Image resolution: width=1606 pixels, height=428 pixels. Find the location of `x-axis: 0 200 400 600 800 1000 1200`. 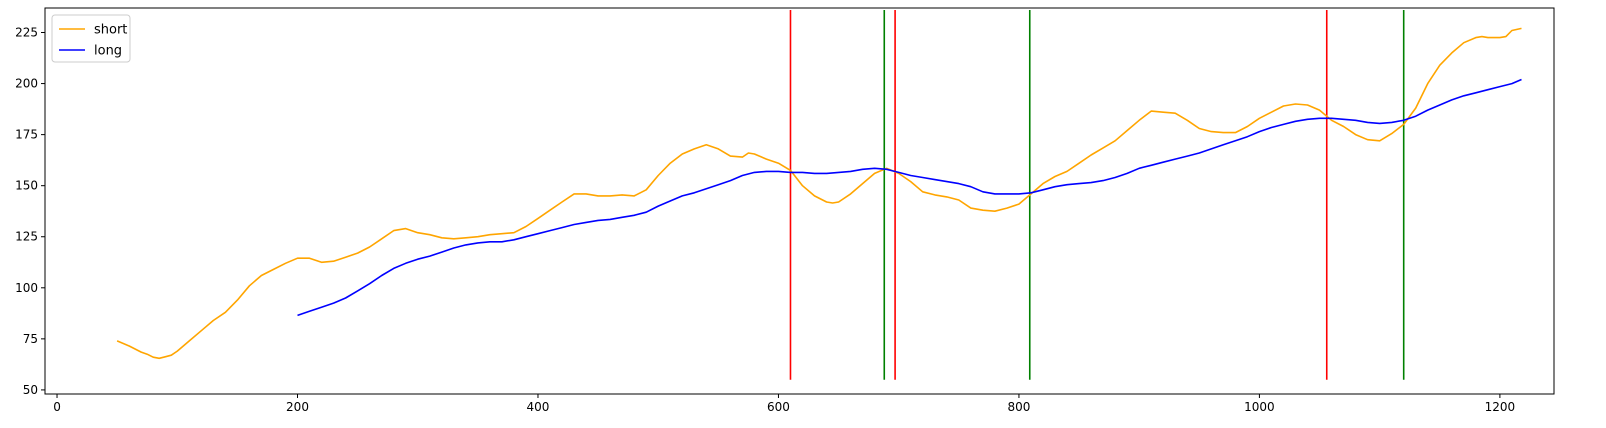

x-axis: 0 200 400 600 800 1000 1200 is located at coordinates (784, 404).